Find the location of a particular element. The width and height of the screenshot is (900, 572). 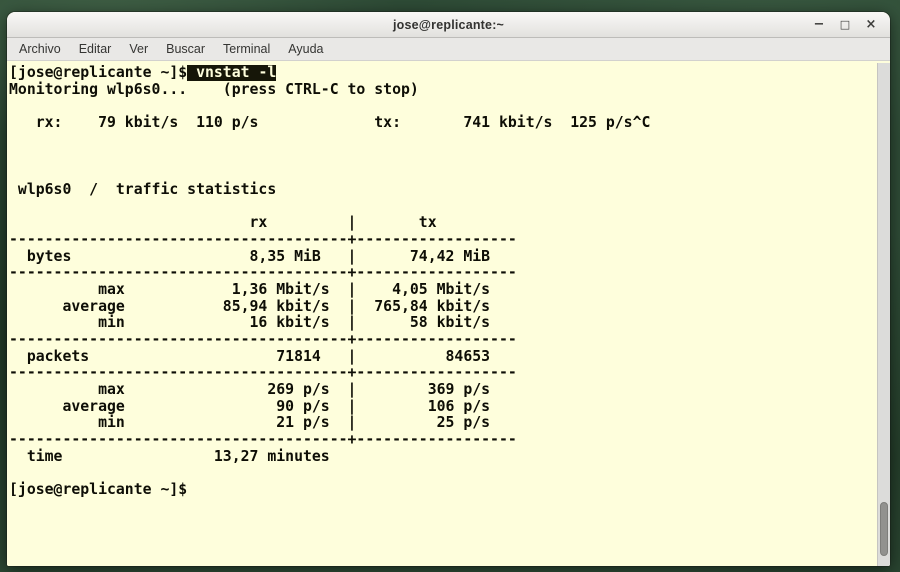

menu-item-archivo: Archivo is located at coordinates (40, 49).